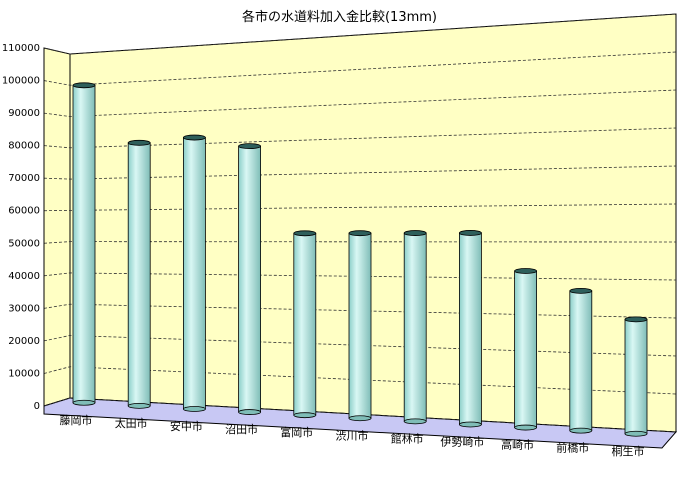  I want to click on side-wall, so click(57, 227).